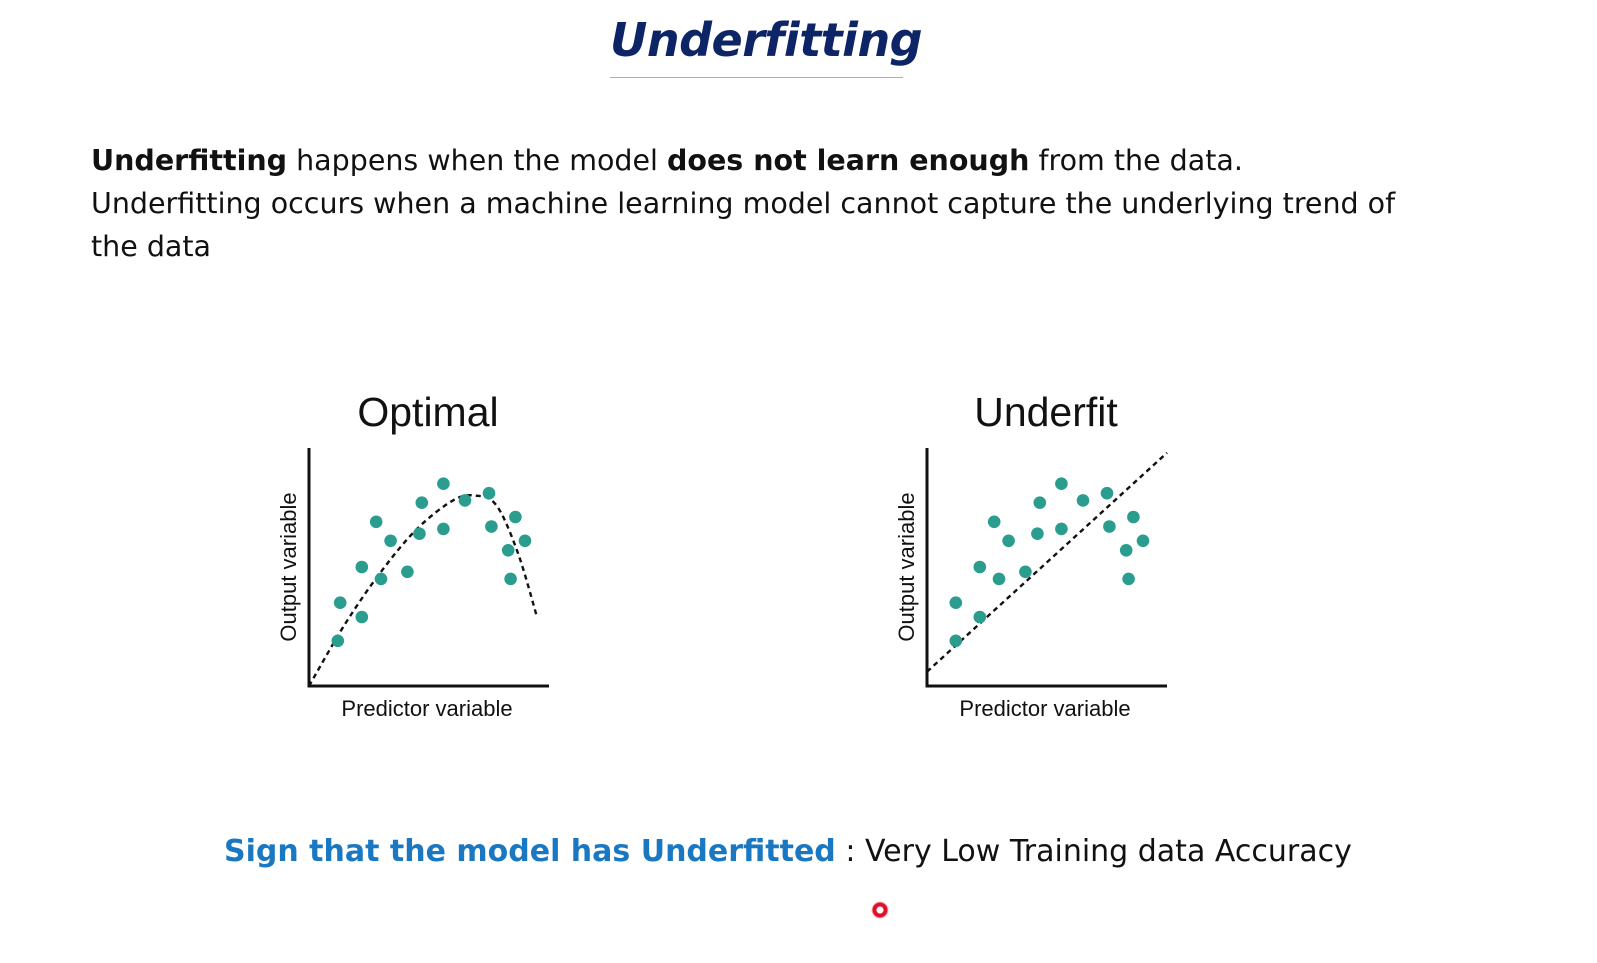 The width and height of the screenshot is (1597, 963). Describe the element at coordinates (880, 910) in the screenshot. I see `laser-pointer-icon` at that location.